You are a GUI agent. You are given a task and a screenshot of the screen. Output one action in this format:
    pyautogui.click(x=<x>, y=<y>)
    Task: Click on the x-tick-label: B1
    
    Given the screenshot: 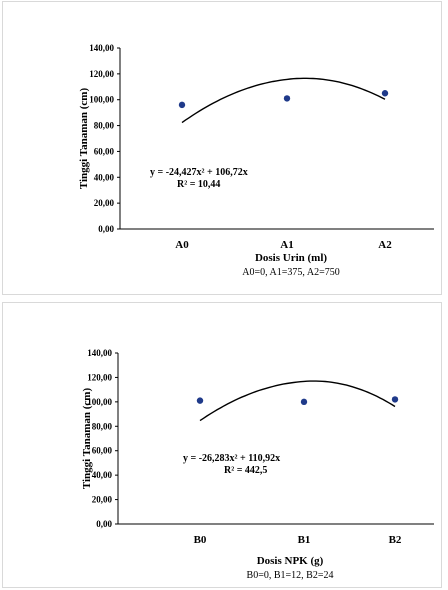 What is the action you would take?
    pyautogui.click(x=304, y=540)
    